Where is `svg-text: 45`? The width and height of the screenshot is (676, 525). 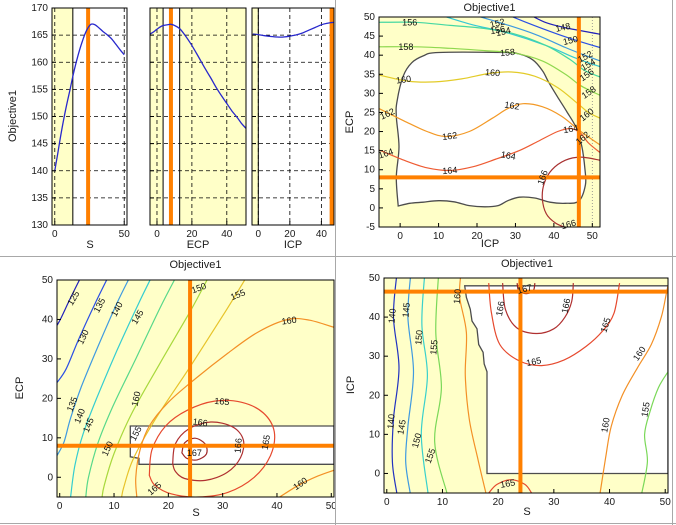 svg-text: 45 is located at coordinates (370, 36).